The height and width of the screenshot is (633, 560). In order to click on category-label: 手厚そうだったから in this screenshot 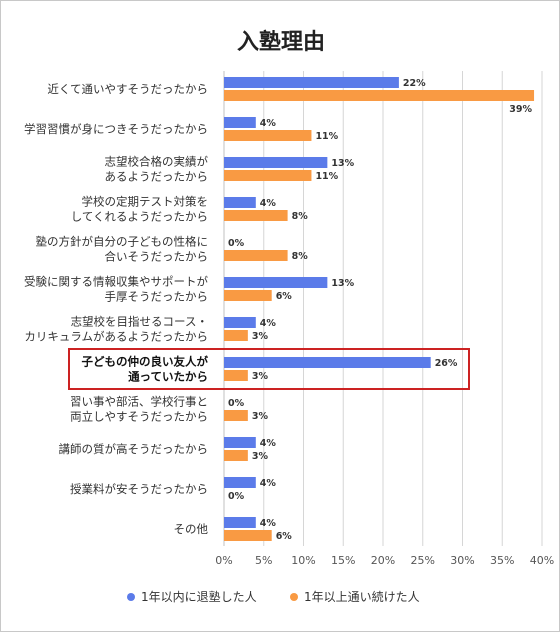, I will do `click(157, 297)`.